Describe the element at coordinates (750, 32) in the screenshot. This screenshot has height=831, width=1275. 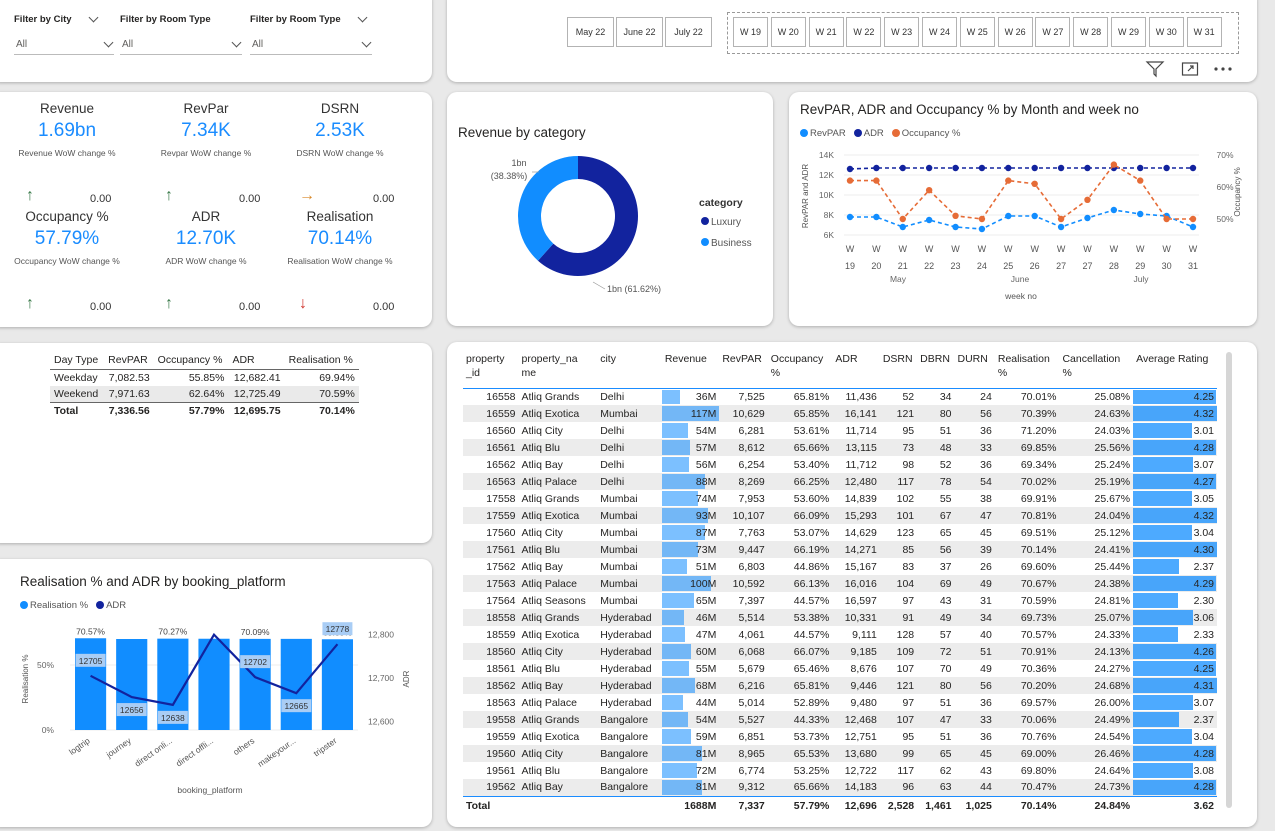
I see `week-button: W 19` at that location.